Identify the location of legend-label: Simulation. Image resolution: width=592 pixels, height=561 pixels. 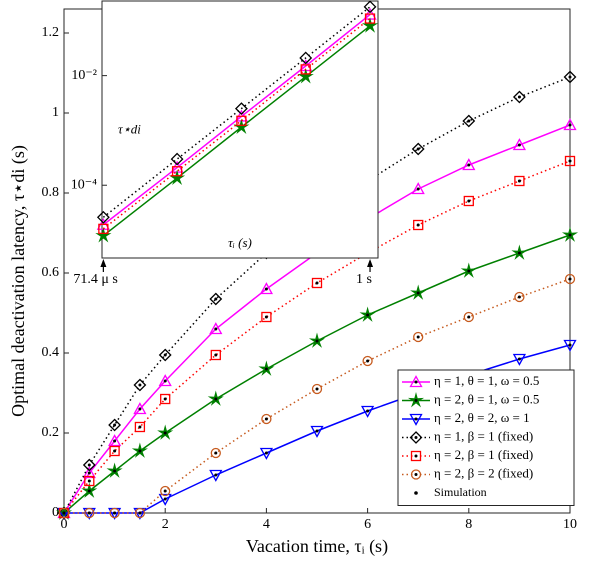
(460, 492).